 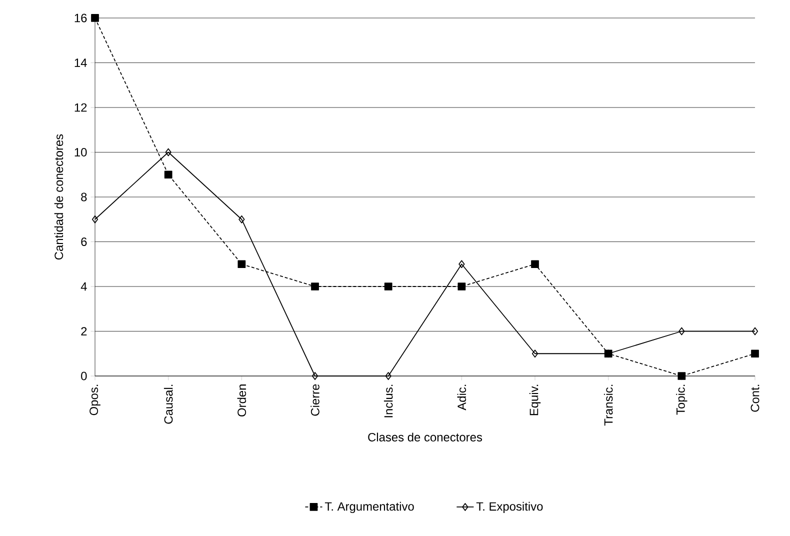 I want to click on legend-label: T. Argumentativo, so click(x=369, y=508).